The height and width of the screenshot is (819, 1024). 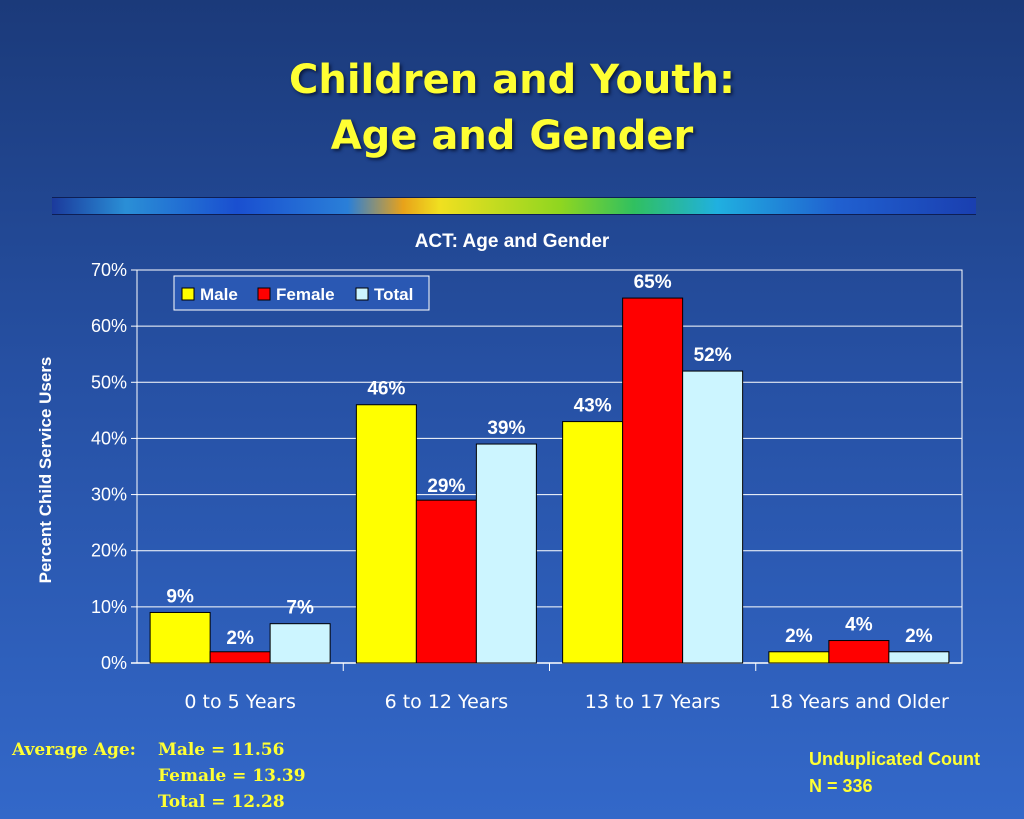 What do you see at coordinates (713, 355) in the screenshot?
I see `data-label: 52%` at bounding box center [713, 355].